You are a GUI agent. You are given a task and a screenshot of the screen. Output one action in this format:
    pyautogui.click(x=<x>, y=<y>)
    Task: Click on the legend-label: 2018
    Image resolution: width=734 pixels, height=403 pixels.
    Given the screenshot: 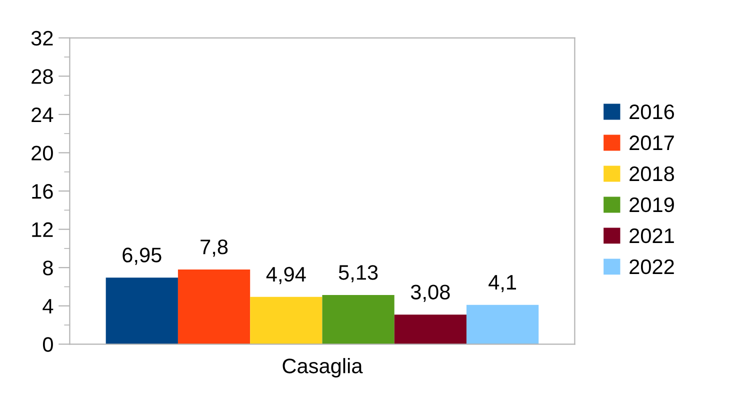 What is the action you would take?
    pyautogui.click(x=652, y=174)
    